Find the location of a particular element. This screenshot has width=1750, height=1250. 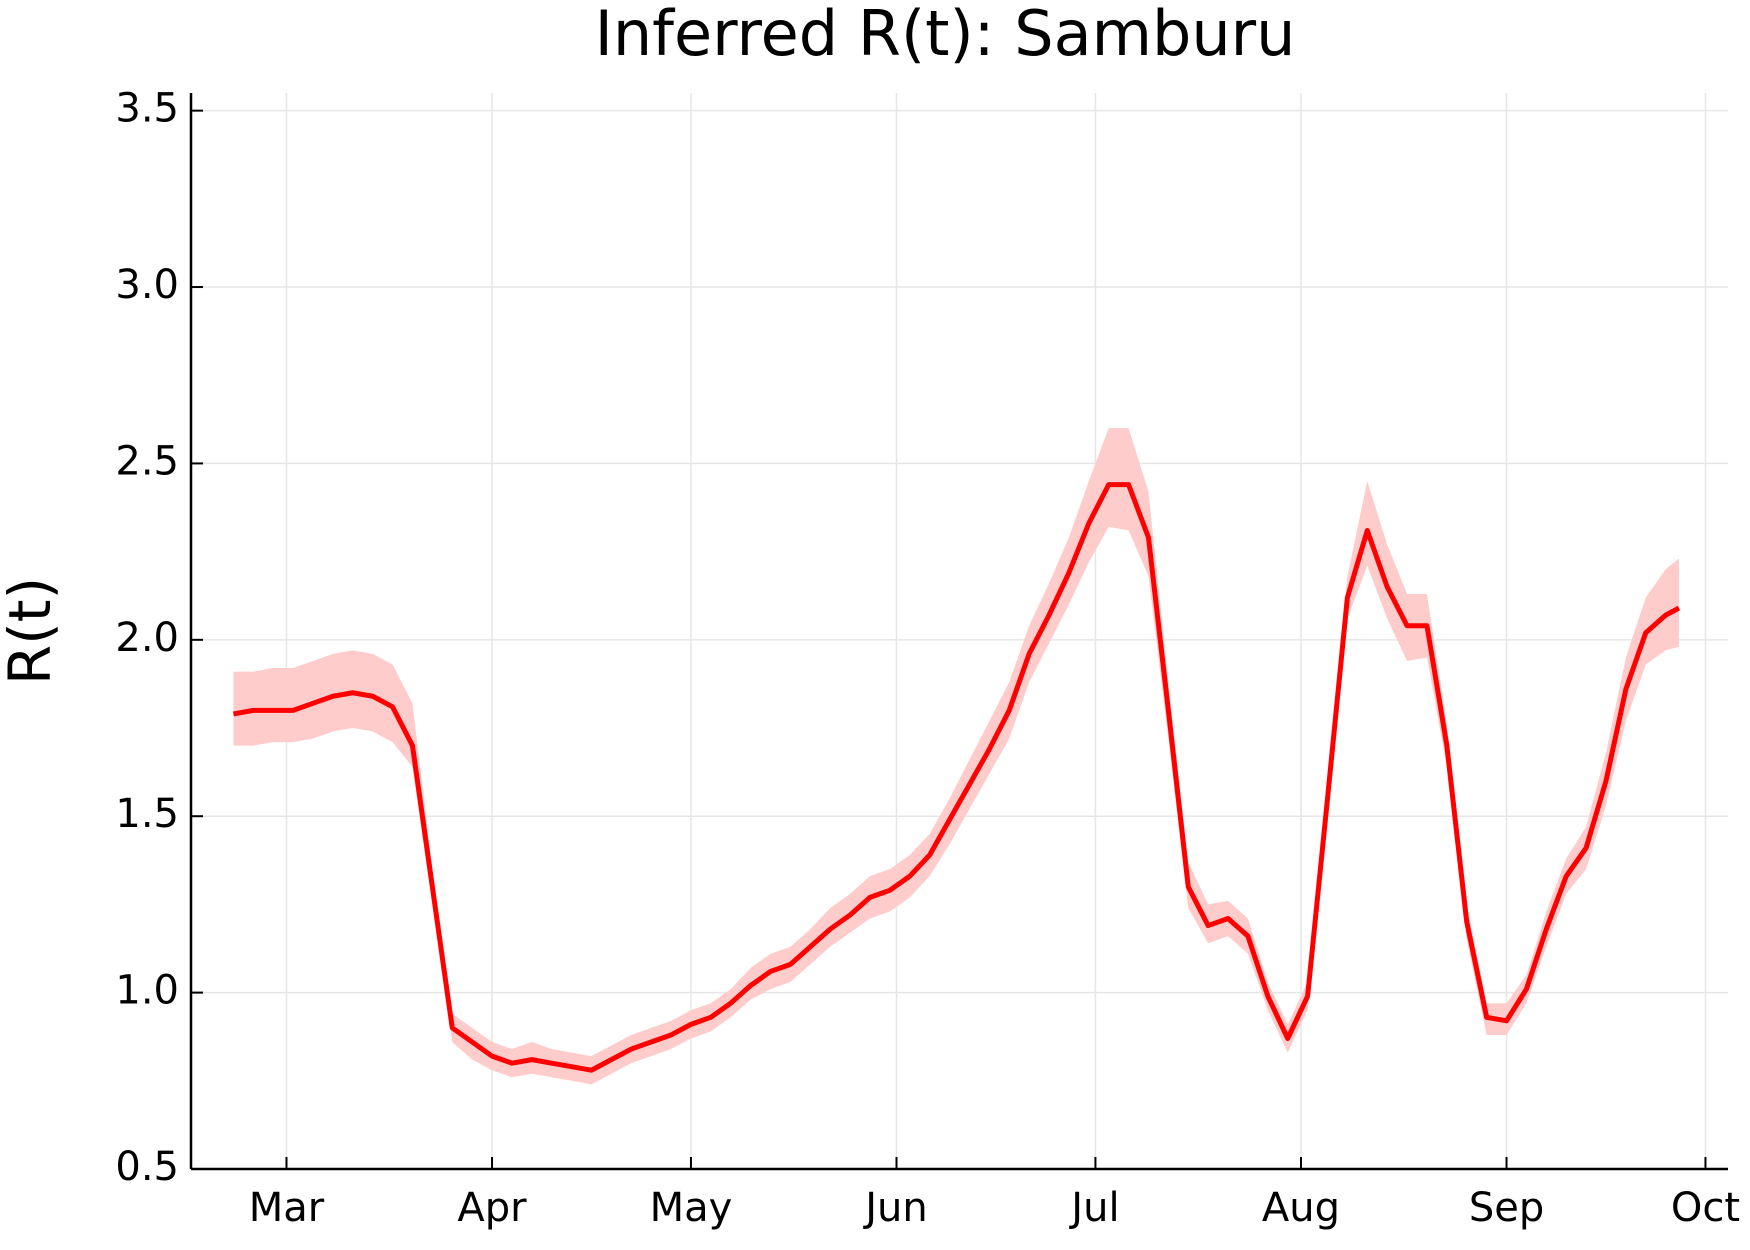

x-tick-label: May is located at coordinates (691, 1208).